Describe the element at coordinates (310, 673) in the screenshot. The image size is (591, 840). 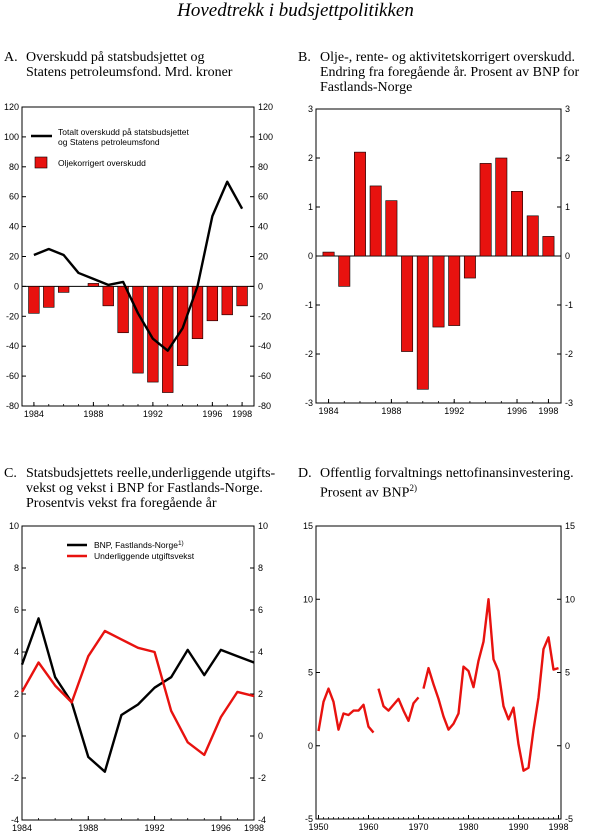
I see `panel-d-ytick-label-left: 5` at that location.